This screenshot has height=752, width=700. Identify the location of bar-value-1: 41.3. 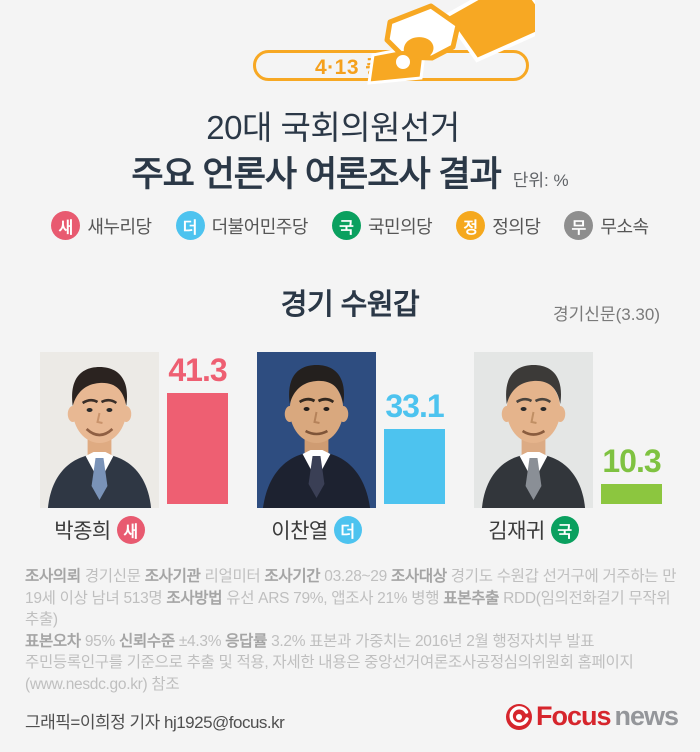
(197, 370).